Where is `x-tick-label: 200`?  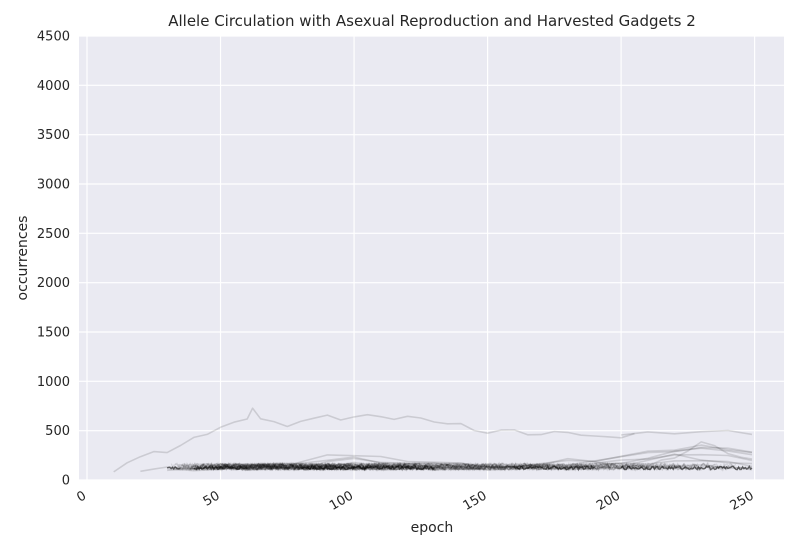 x-tick-label: 200 is located at coordinates (608, 500).